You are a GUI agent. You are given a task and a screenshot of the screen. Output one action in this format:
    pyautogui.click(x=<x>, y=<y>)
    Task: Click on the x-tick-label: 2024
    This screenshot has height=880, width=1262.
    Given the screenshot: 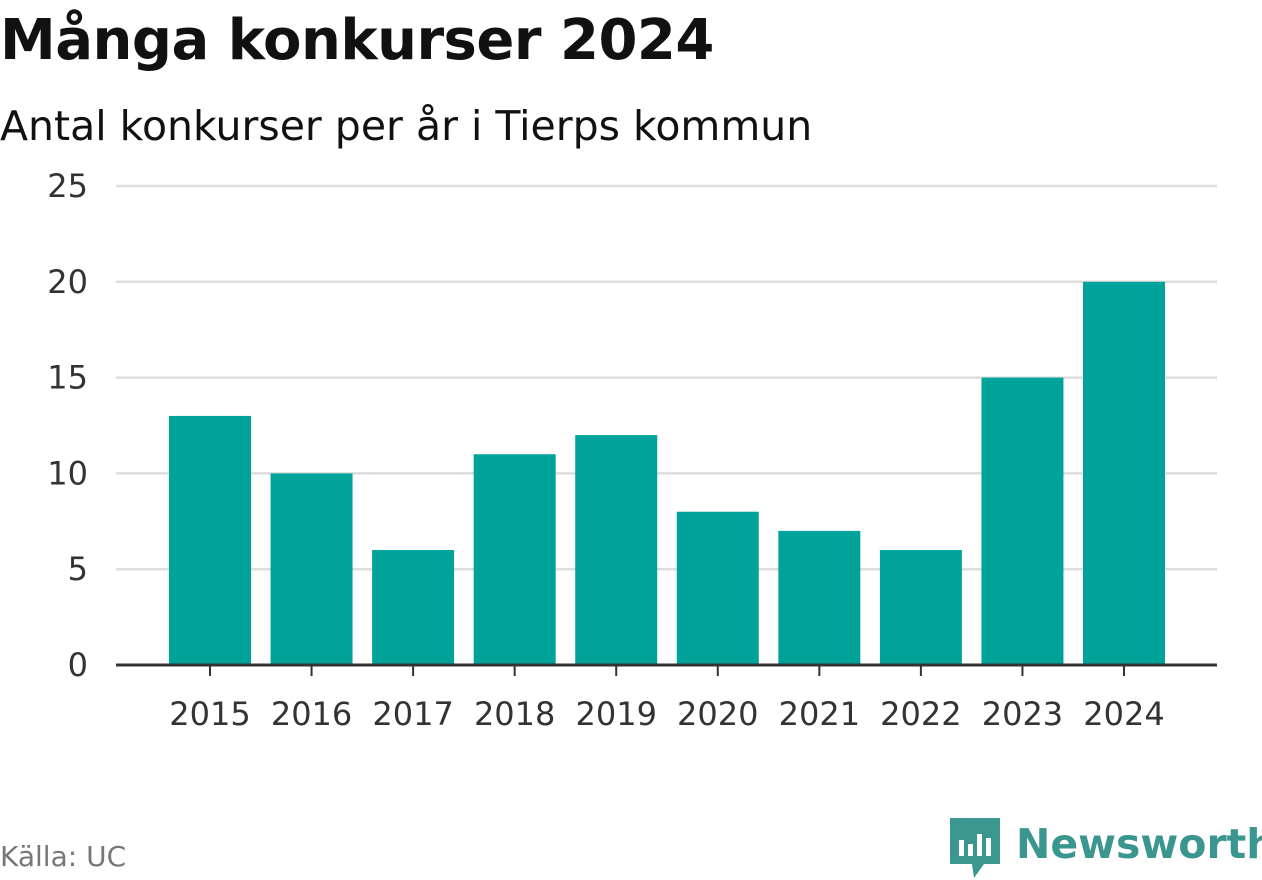 What is the action you would take?
    pyautogui.click(x=1123, y=714)
    